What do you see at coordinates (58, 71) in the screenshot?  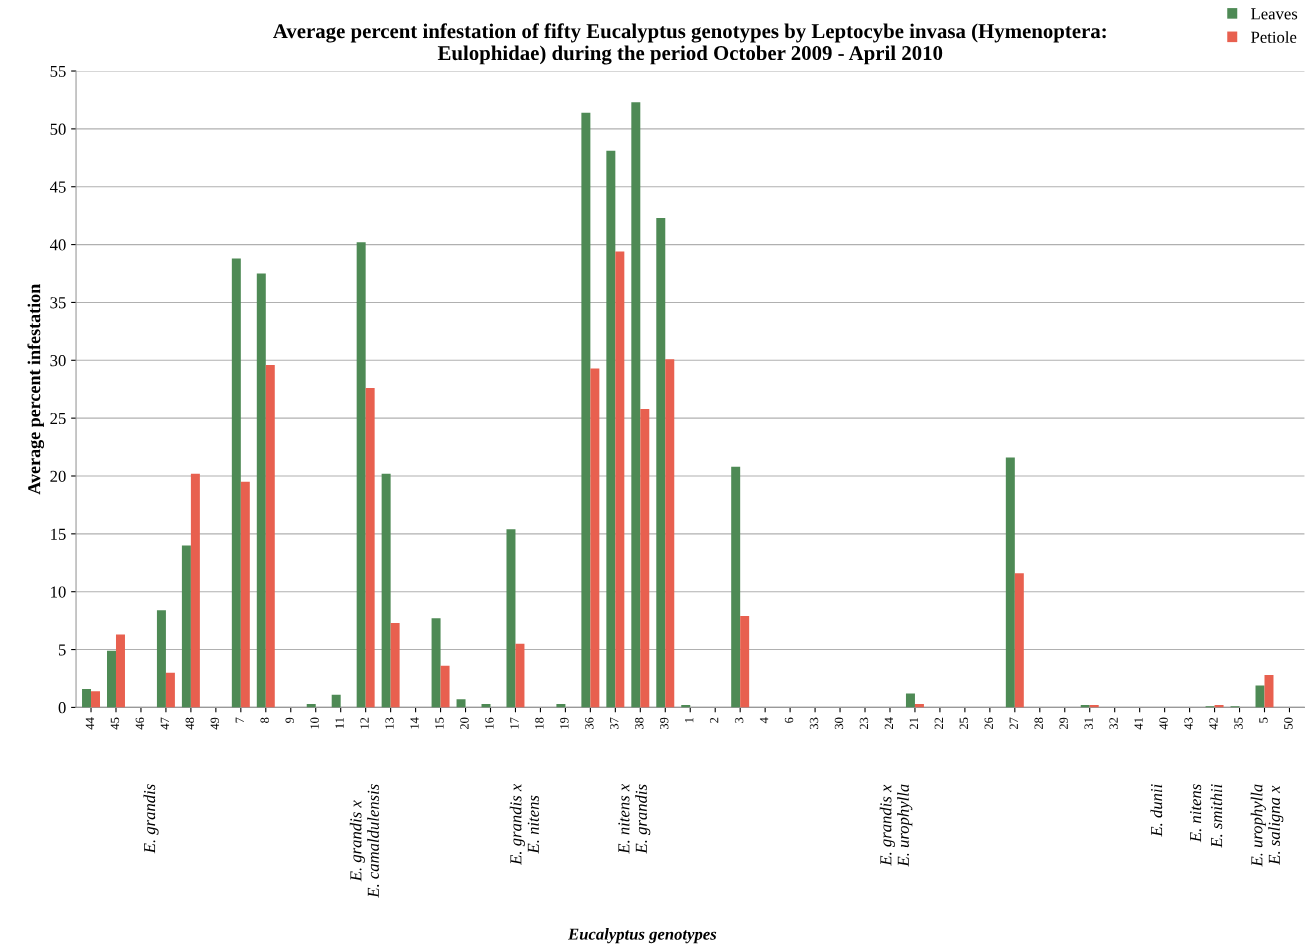 I see `y-tick-label: 55` at bounding box center [58, 71].